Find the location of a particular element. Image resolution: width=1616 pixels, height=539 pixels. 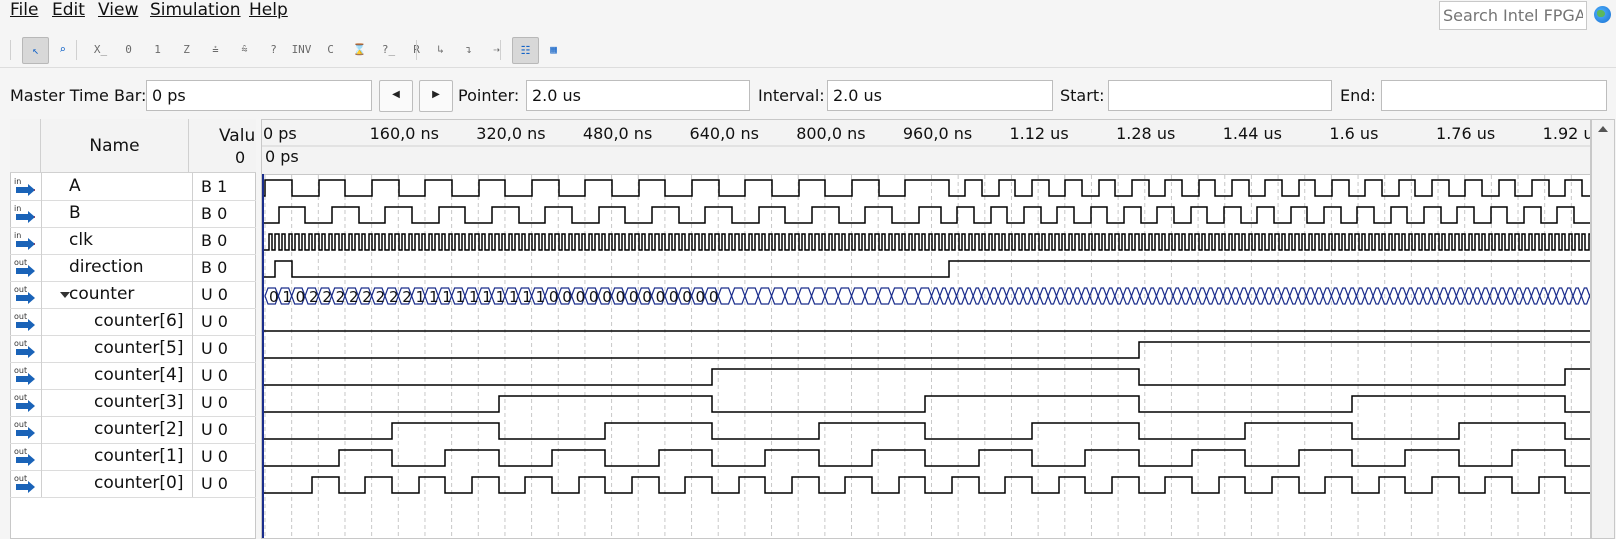

expand-caret-icon is located at coordinates (65, 295).